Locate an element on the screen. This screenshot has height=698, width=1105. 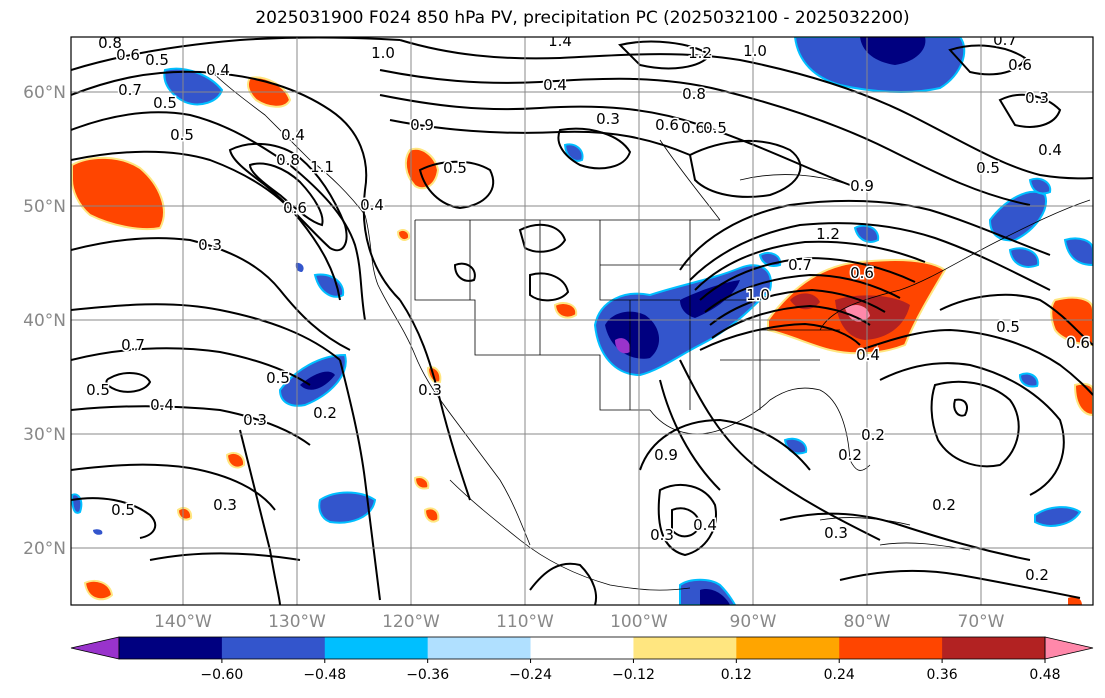
colorbar-frame is located at coordinates (582, 648).